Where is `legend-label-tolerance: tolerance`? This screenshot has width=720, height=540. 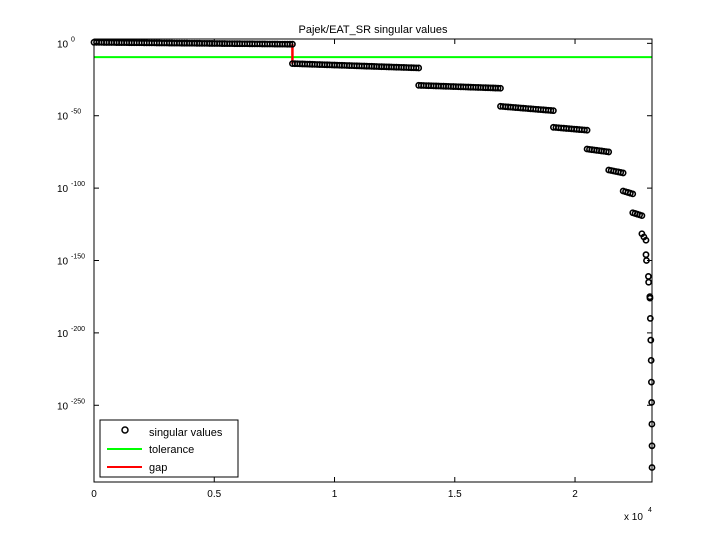
legend-label-tolerance: tolerance is located at coordinates (171, 450).